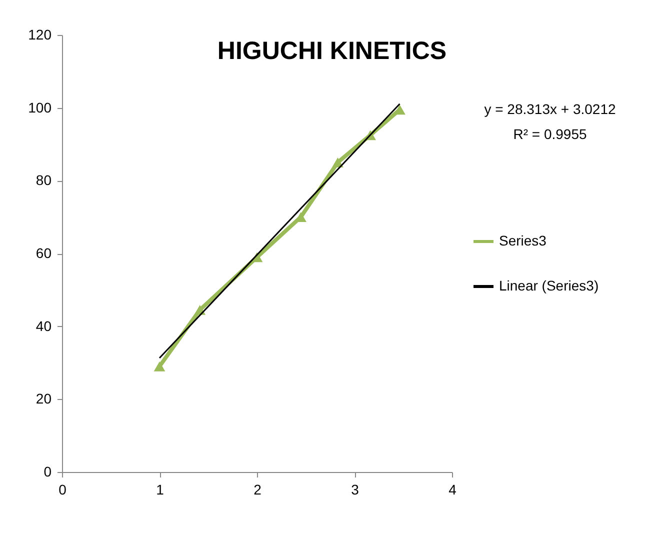  I want to click on y-tick-label: 120, so click(40, 34).